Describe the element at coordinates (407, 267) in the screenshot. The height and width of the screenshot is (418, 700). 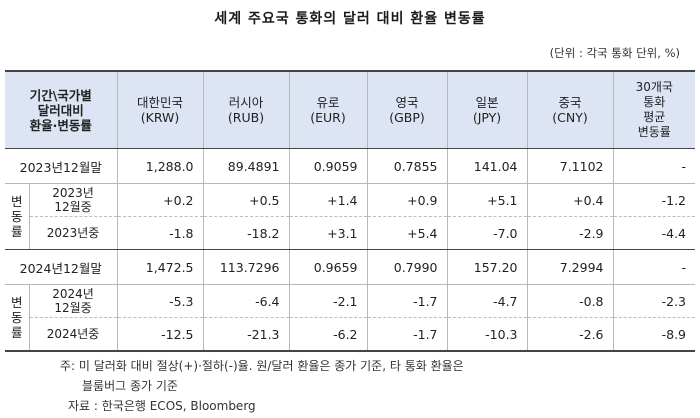
I see `rate-cell: 0.7990` at that location.